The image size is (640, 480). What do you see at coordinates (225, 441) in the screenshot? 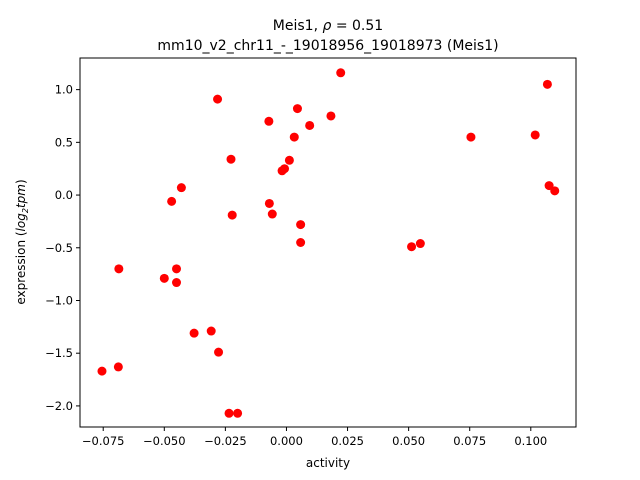
I see `x-tick-label: −0.025` at bounding box center [225, 441].